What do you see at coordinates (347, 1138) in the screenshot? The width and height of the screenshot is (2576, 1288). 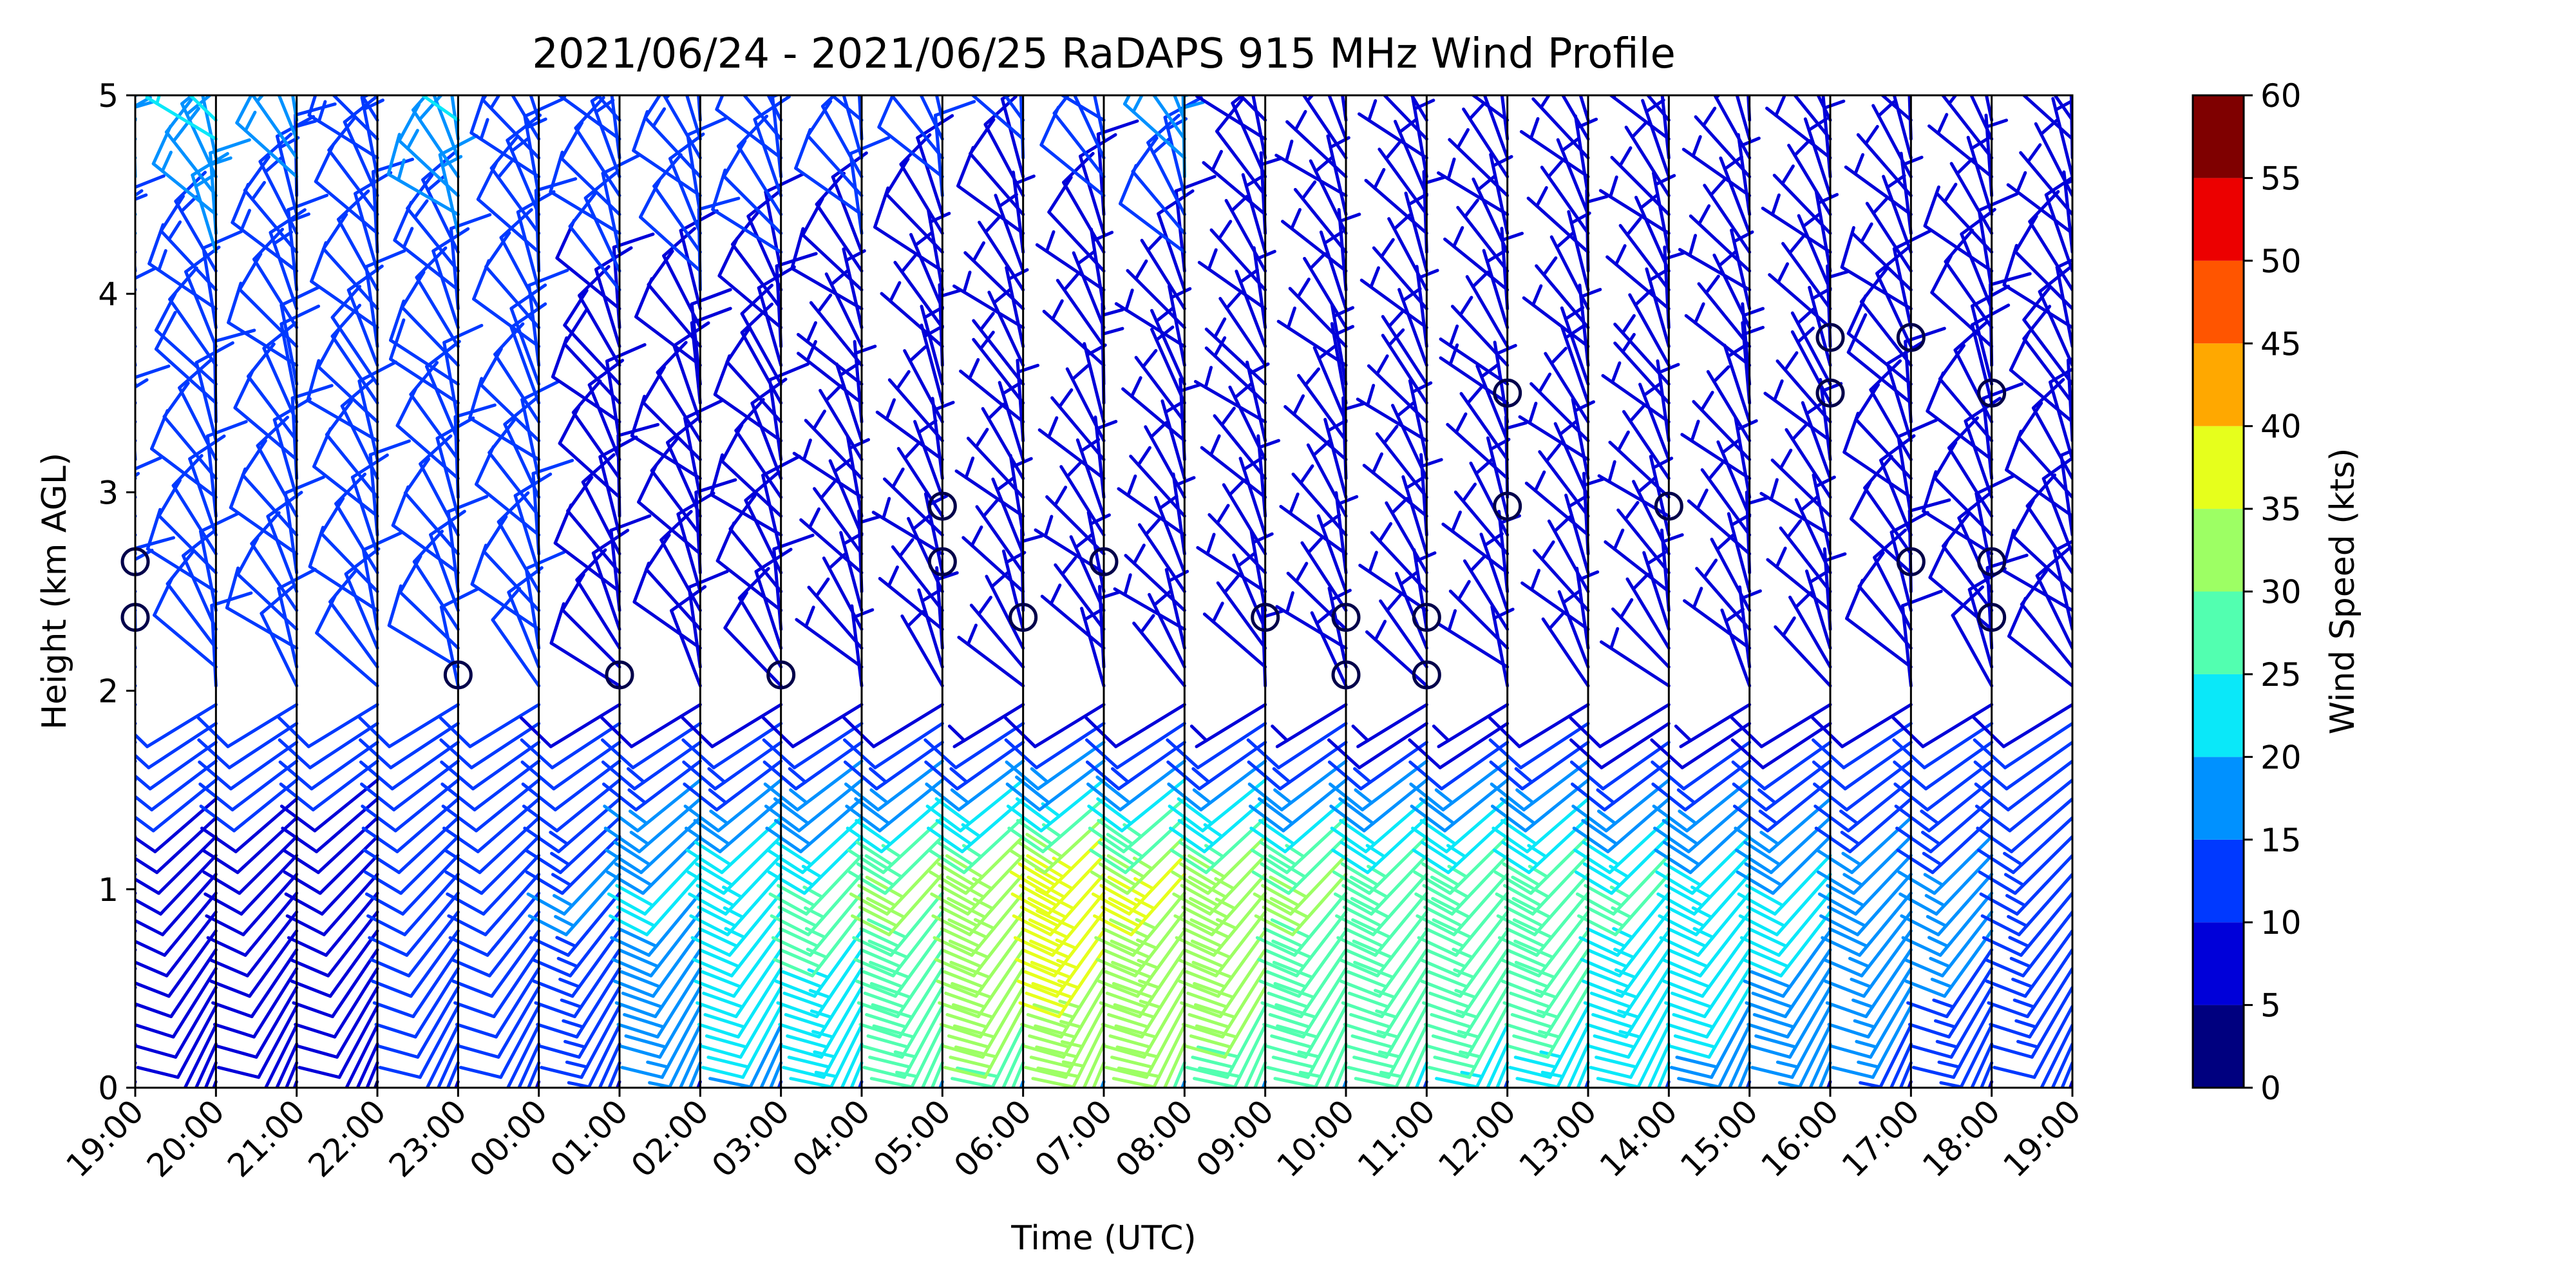 I see `x-tick-label: 22:00` at bounding box center [347, 1138].